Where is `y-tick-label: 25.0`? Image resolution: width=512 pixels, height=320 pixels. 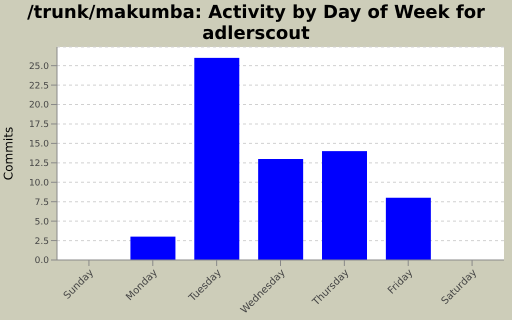
y-tick-label: 25.0 is located at coordinates (39, 67).